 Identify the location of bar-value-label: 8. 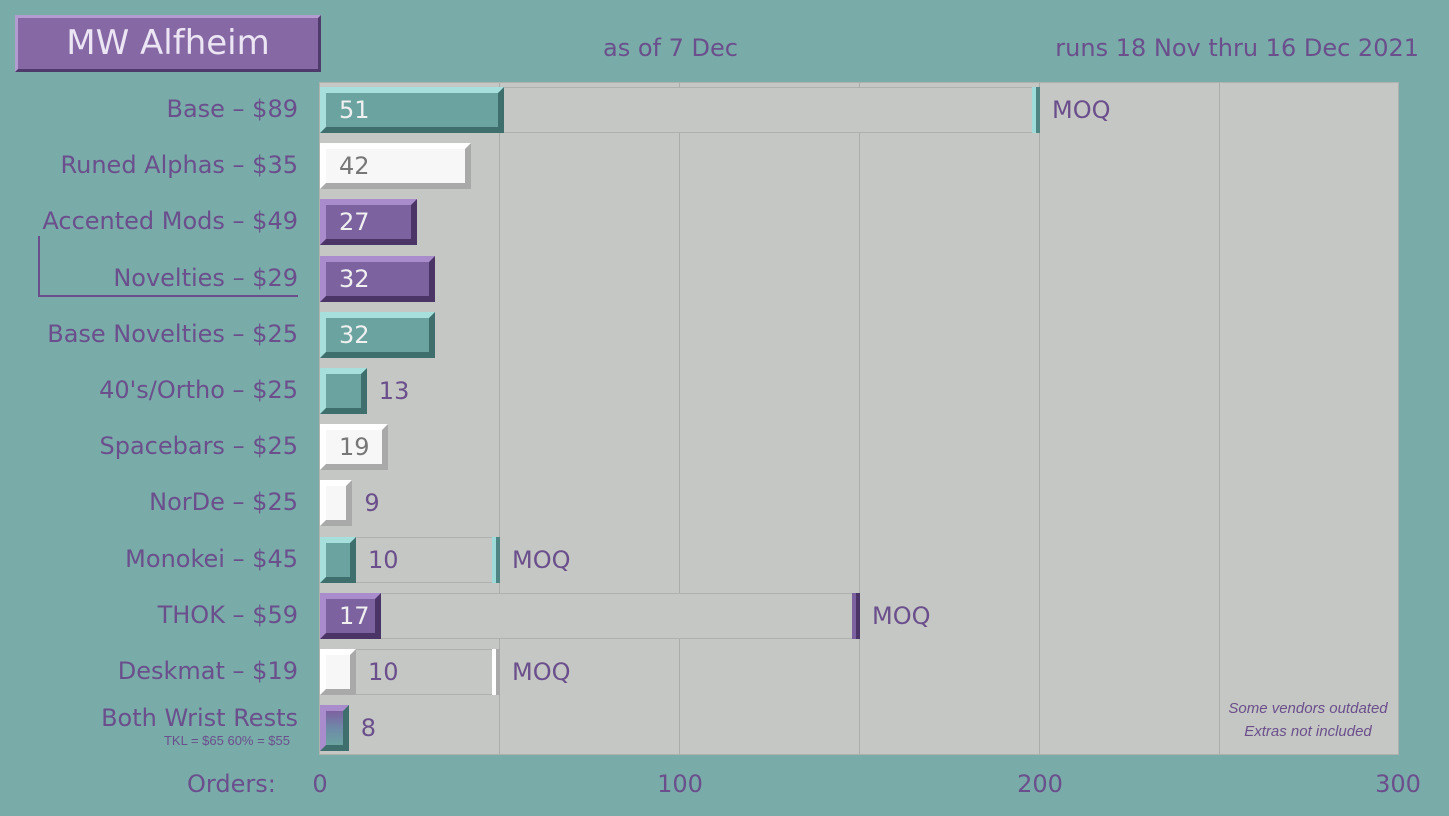
(368, 728).